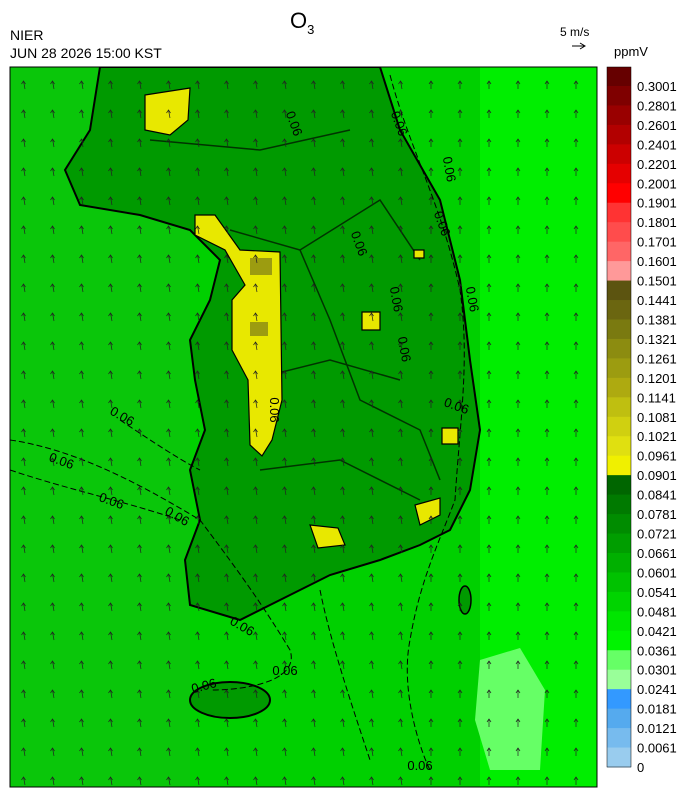 The width and height of the screenshot is (692, 803). Describe the element at coordinates (619, 417) in the screenshot. I see `colorbar-frame` at that location.